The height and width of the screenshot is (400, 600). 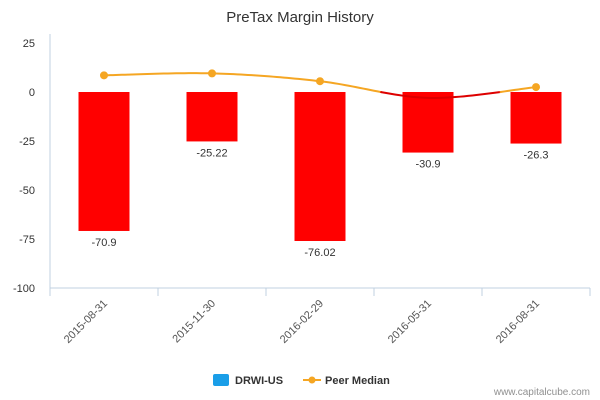 I want to click on legend-item-drwi: DRWI-US, so click(x=248, y=380).